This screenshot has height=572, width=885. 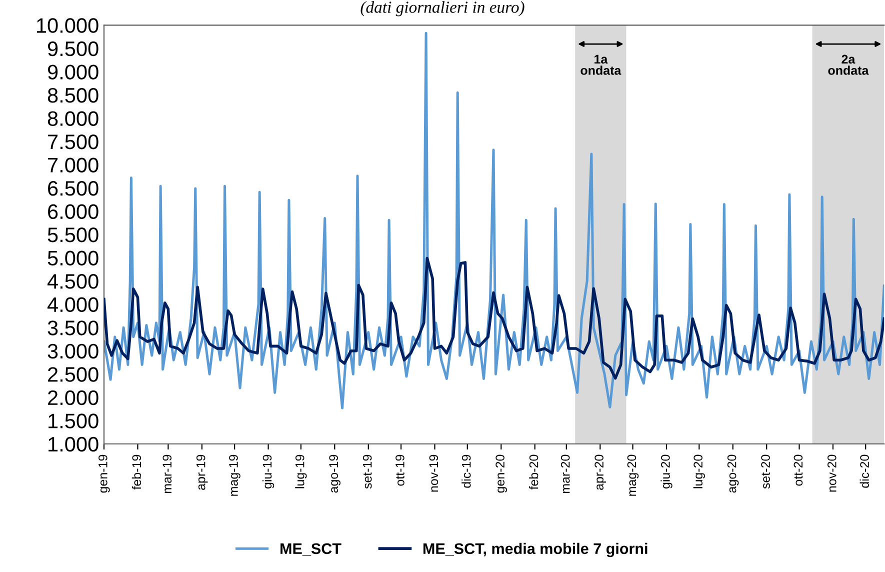 What do you see at coordinates (533, 472) in the screenshot?
I see `x-tick-label: feb-20` at bounding box center [533, 472].